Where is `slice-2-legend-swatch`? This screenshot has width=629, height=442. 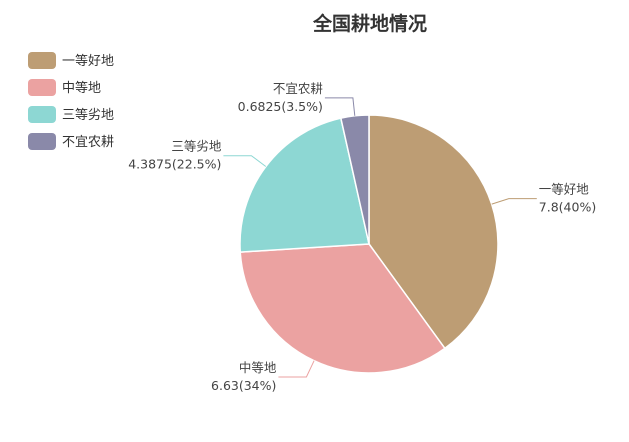 slice-2-legend-swatch is located at coordinates (42, 87).